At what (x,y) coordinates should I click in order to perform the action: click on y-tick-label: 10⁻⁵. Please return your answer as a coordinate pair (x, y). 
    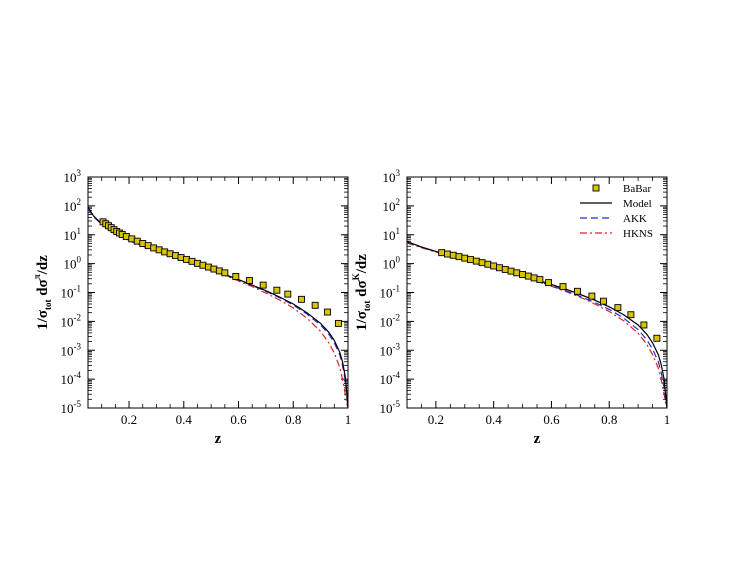
    Looking at the image, I should click on (390, 407).